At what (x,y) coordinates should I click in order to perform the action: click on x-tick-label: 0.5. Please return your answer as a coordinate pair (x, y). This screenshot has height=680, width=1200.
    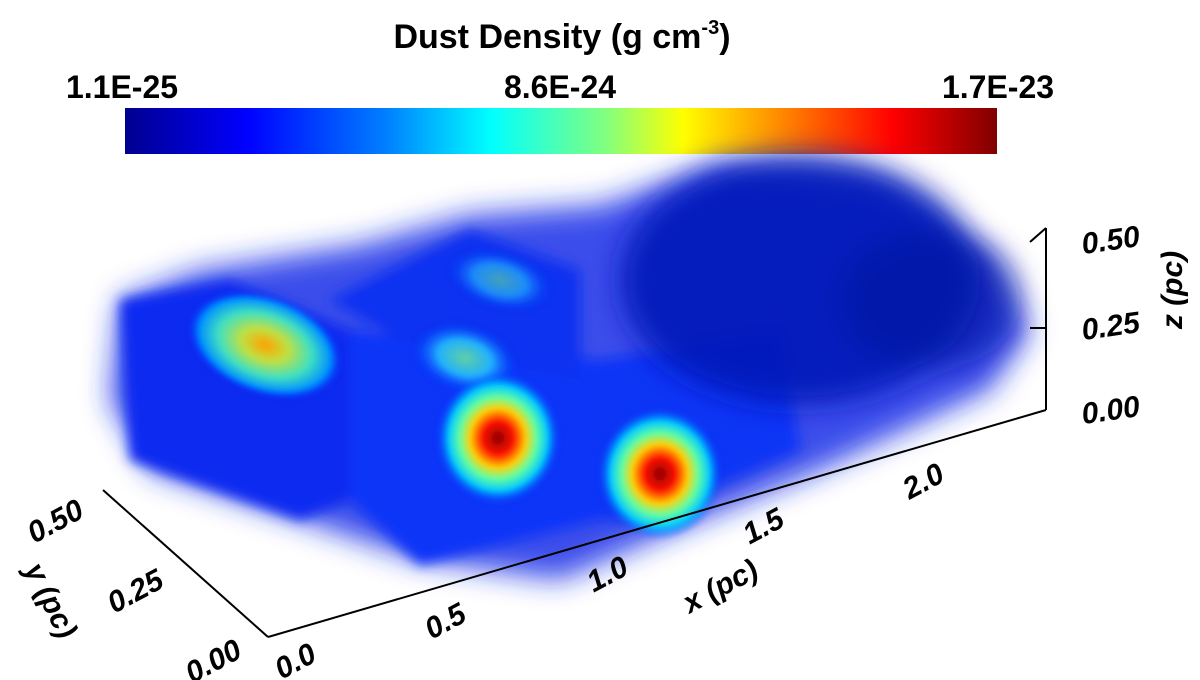
    Looking at the image, I should click on (445, 621).